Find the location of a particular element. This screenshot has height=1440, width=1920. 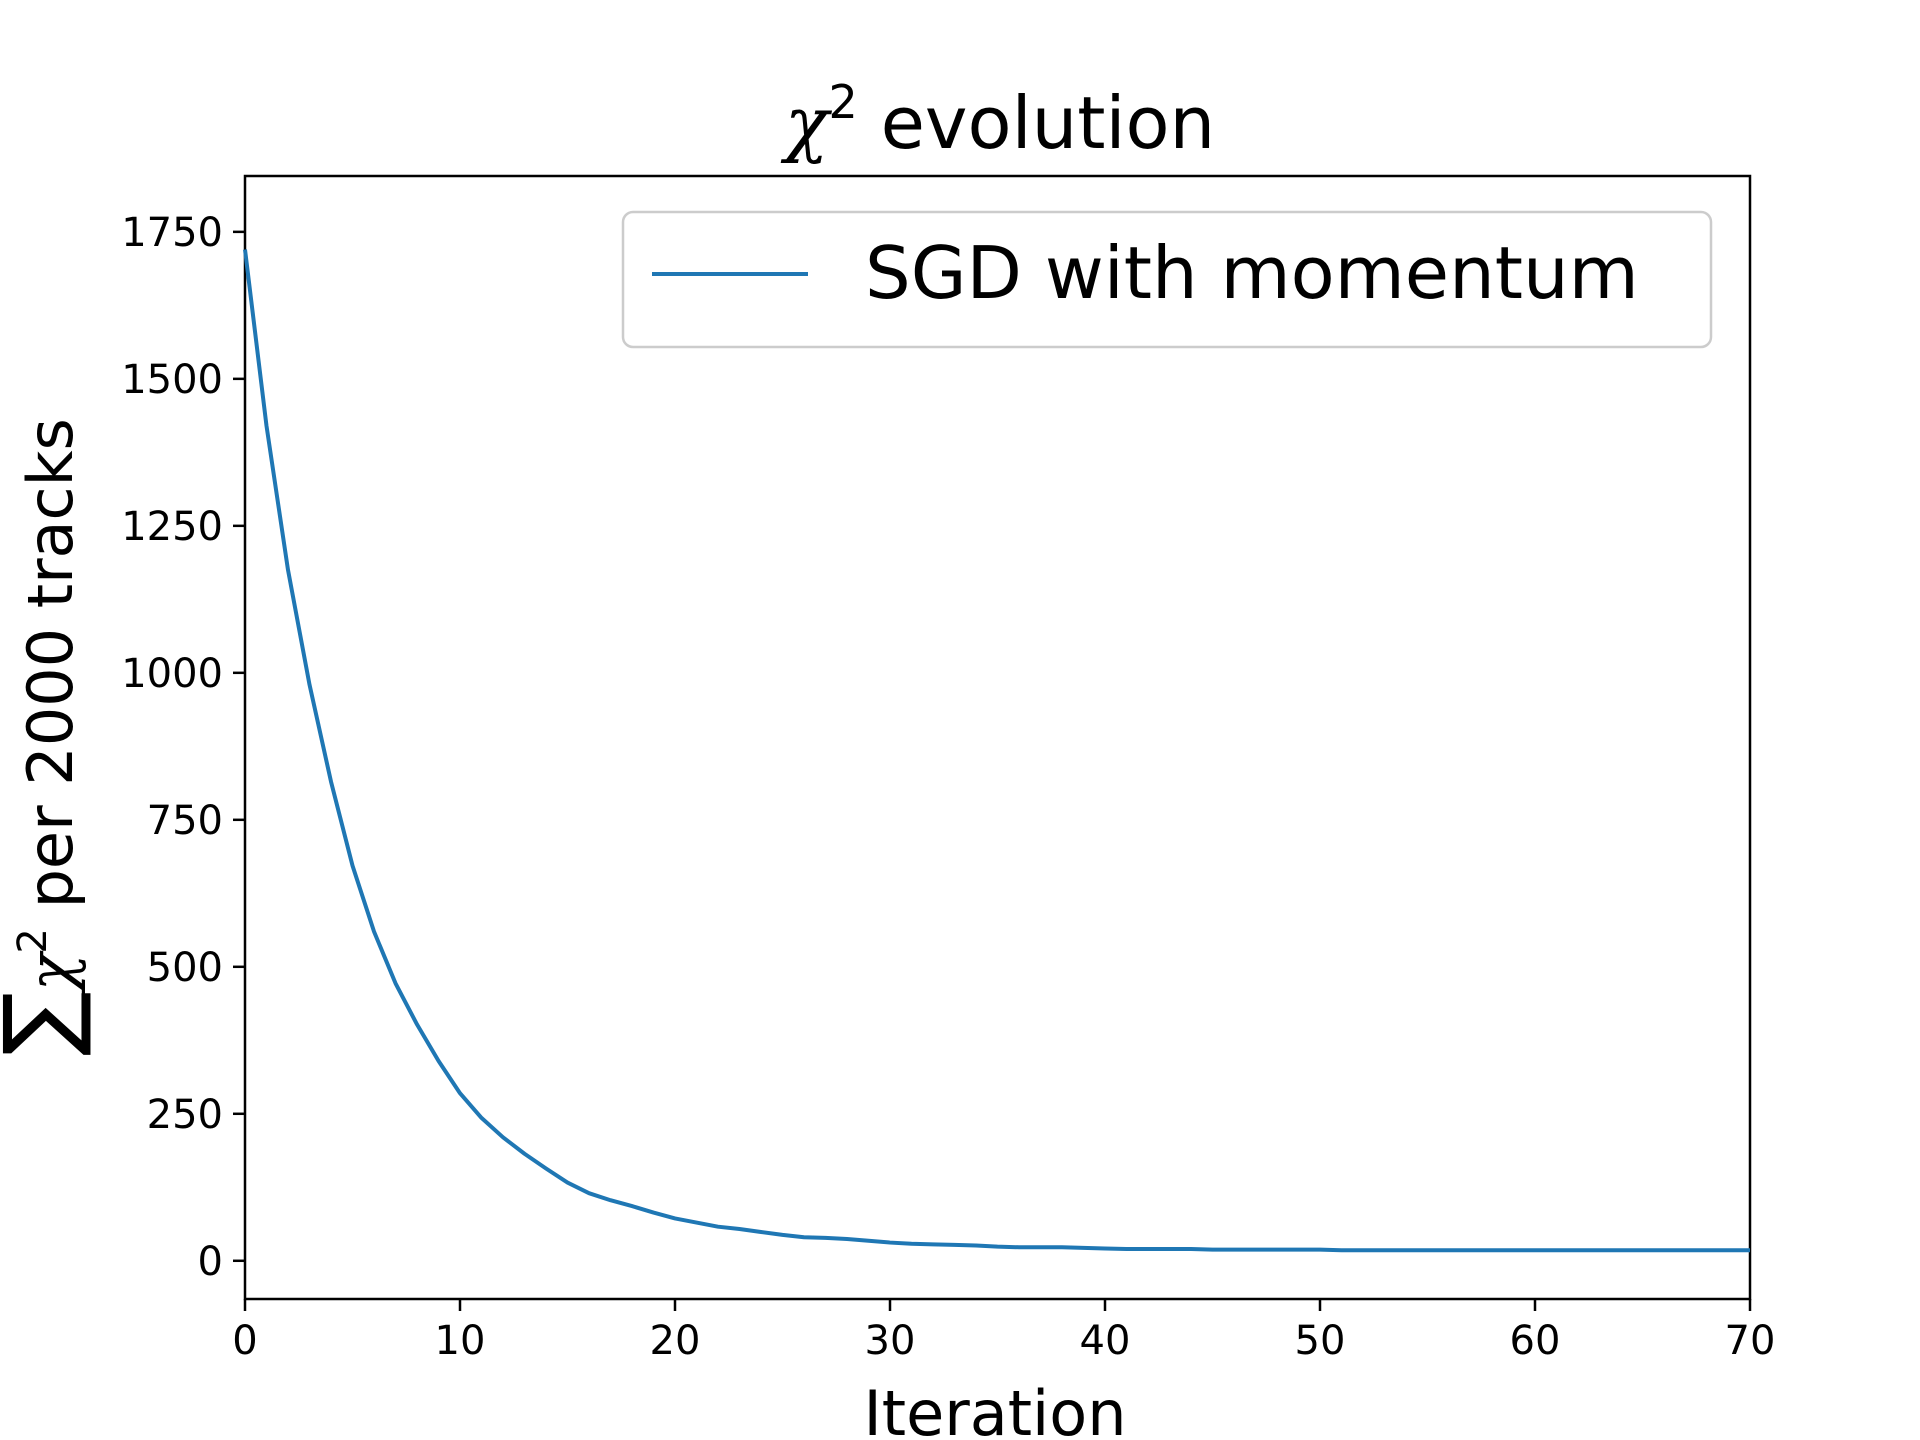

y-axis-ticks: 0 250 500 750 1000 1250 1500 1750 is located at coordinates (183, 747).